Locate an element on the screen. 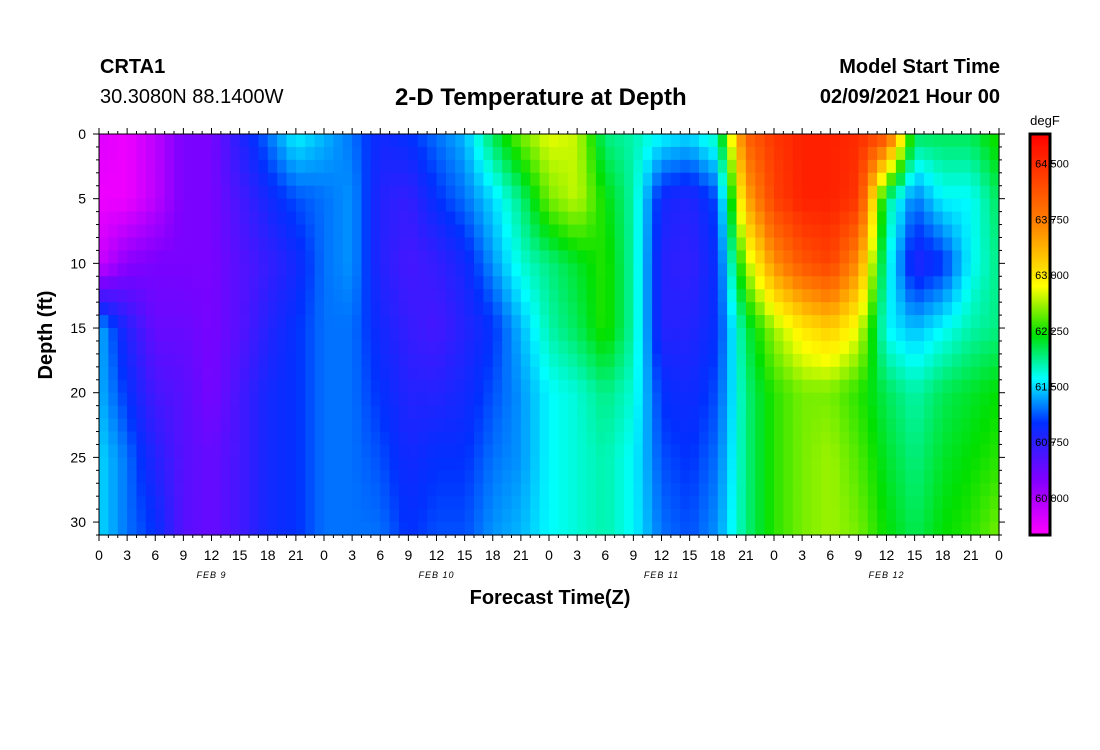 The image size is (1100, 750). x-tick-label: 9 is located at coordinates (183, 555).